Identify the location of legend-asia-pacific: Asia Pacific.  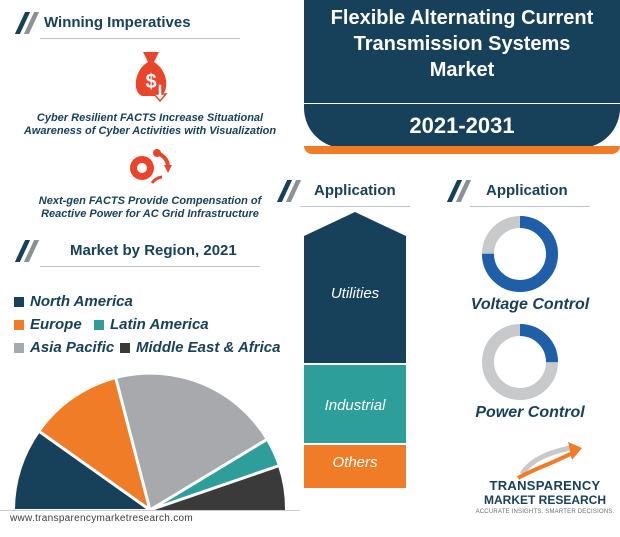
(64, 347).